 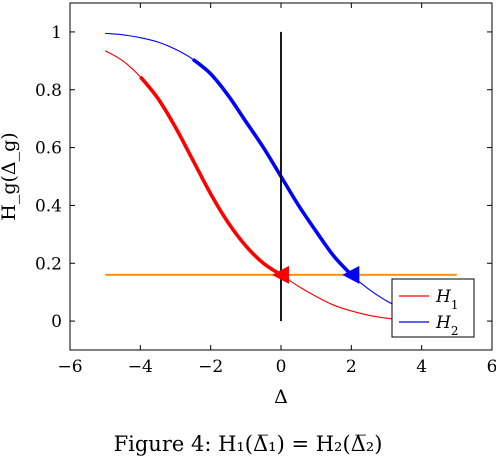 I want to click on x-tick-label: −2, so click(x=210, y=367).